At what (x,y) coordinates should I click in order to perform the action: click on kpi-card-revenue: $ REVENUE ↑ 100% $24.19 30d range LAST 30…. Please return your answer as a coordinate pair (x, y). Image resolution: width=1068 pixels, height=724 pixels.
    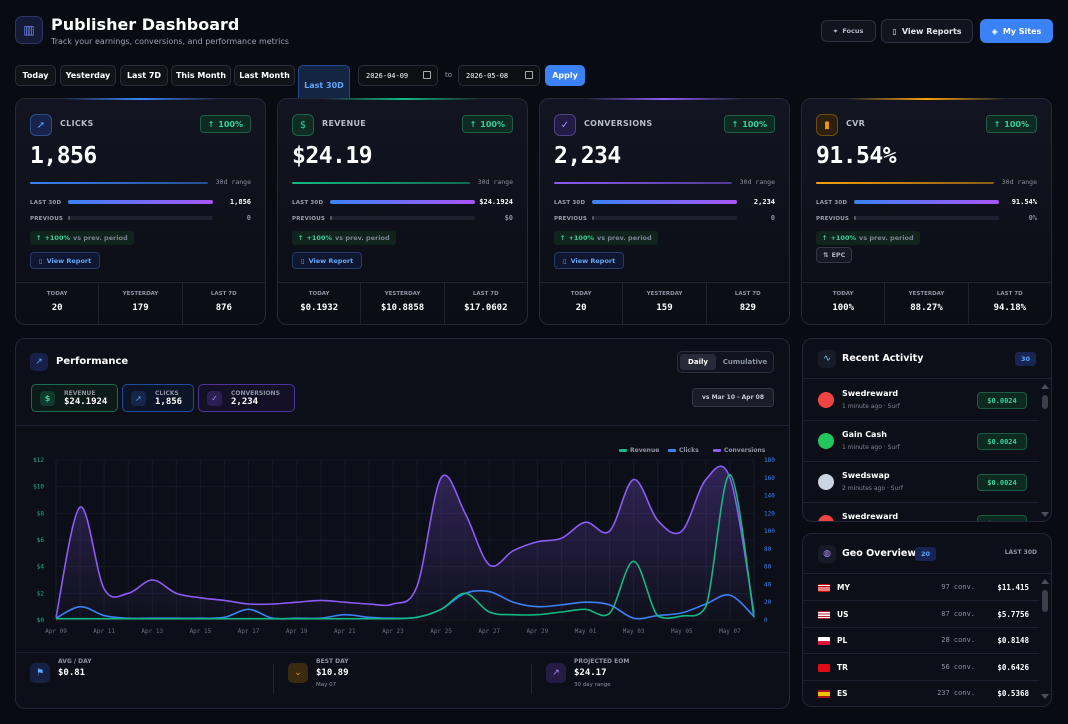
    Looking at the image, I should click on (402, 211).